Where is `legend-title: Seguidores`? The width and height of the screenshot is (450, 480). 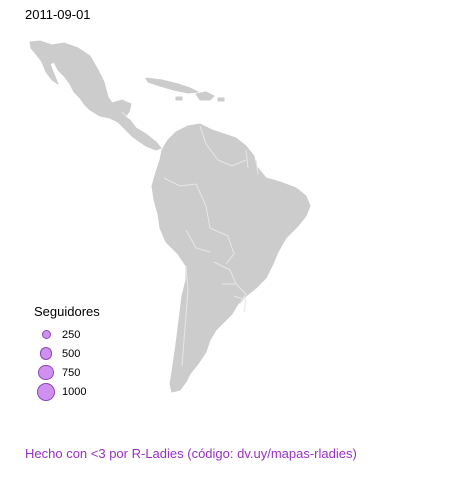 legend-title: Seguidores is located at coordinates (67, 311).